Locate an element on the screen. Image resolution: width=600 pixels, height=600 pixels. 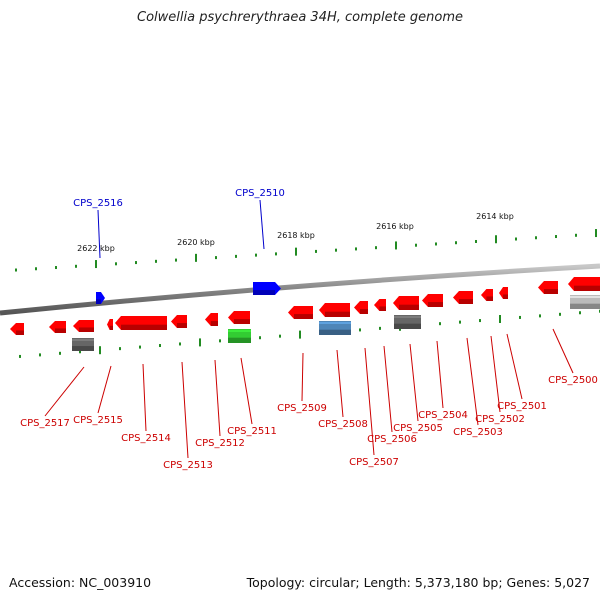
gene-label: CPS_2503 is located at coordinates (478, 432).